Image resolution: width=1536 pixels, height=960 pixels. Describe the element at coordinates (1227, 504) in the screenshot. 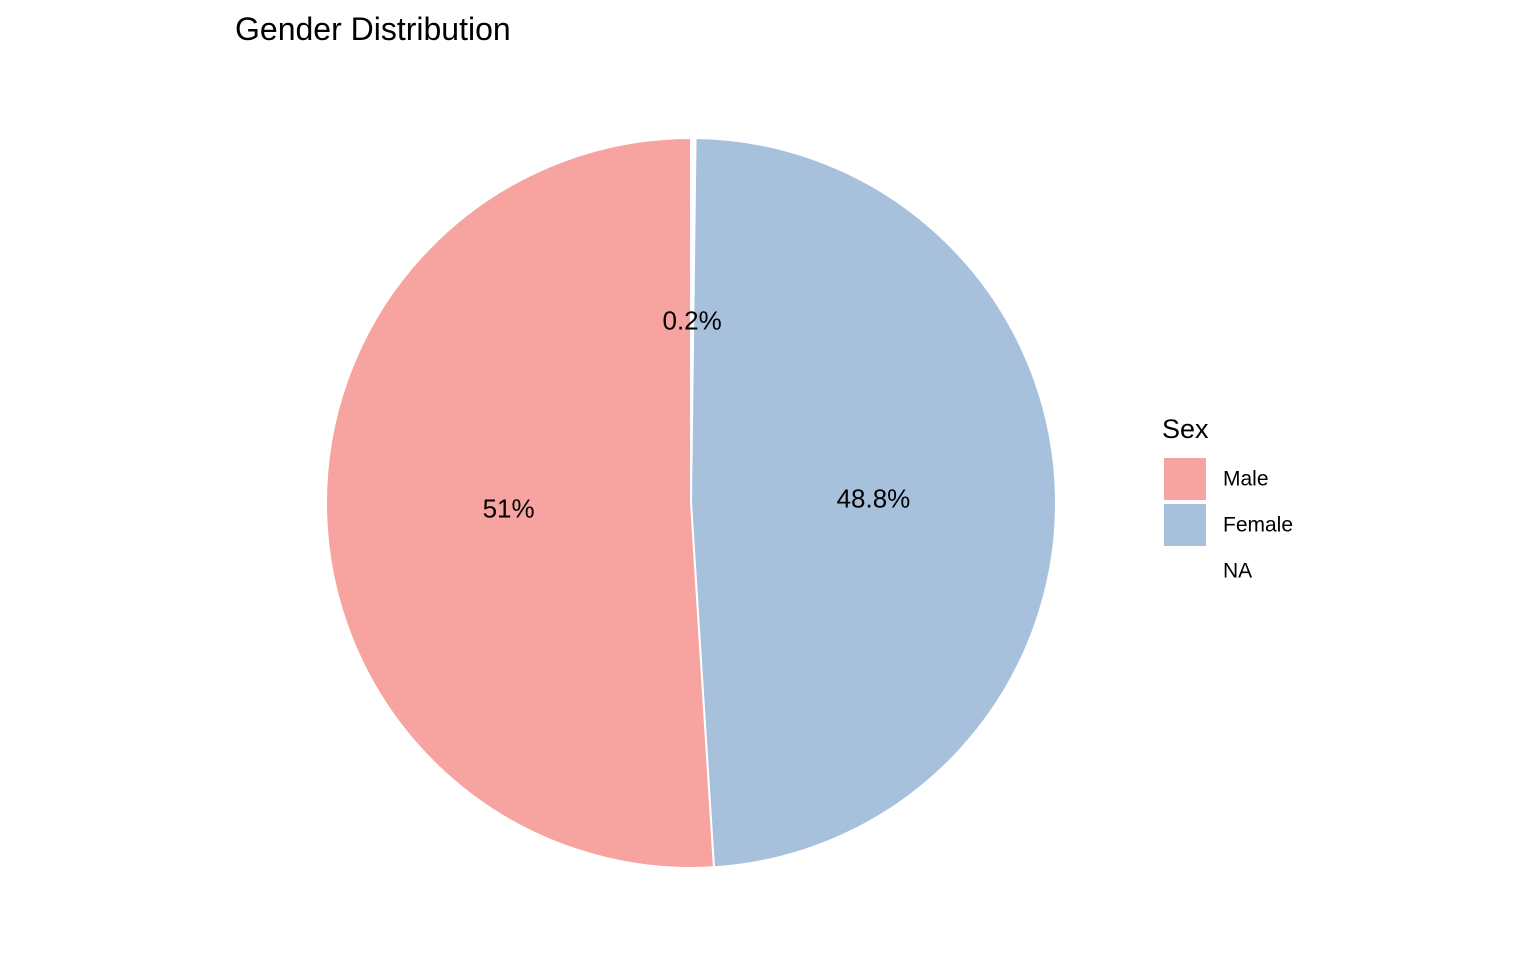

I see `legend: Sex Male Female NA` at that location.